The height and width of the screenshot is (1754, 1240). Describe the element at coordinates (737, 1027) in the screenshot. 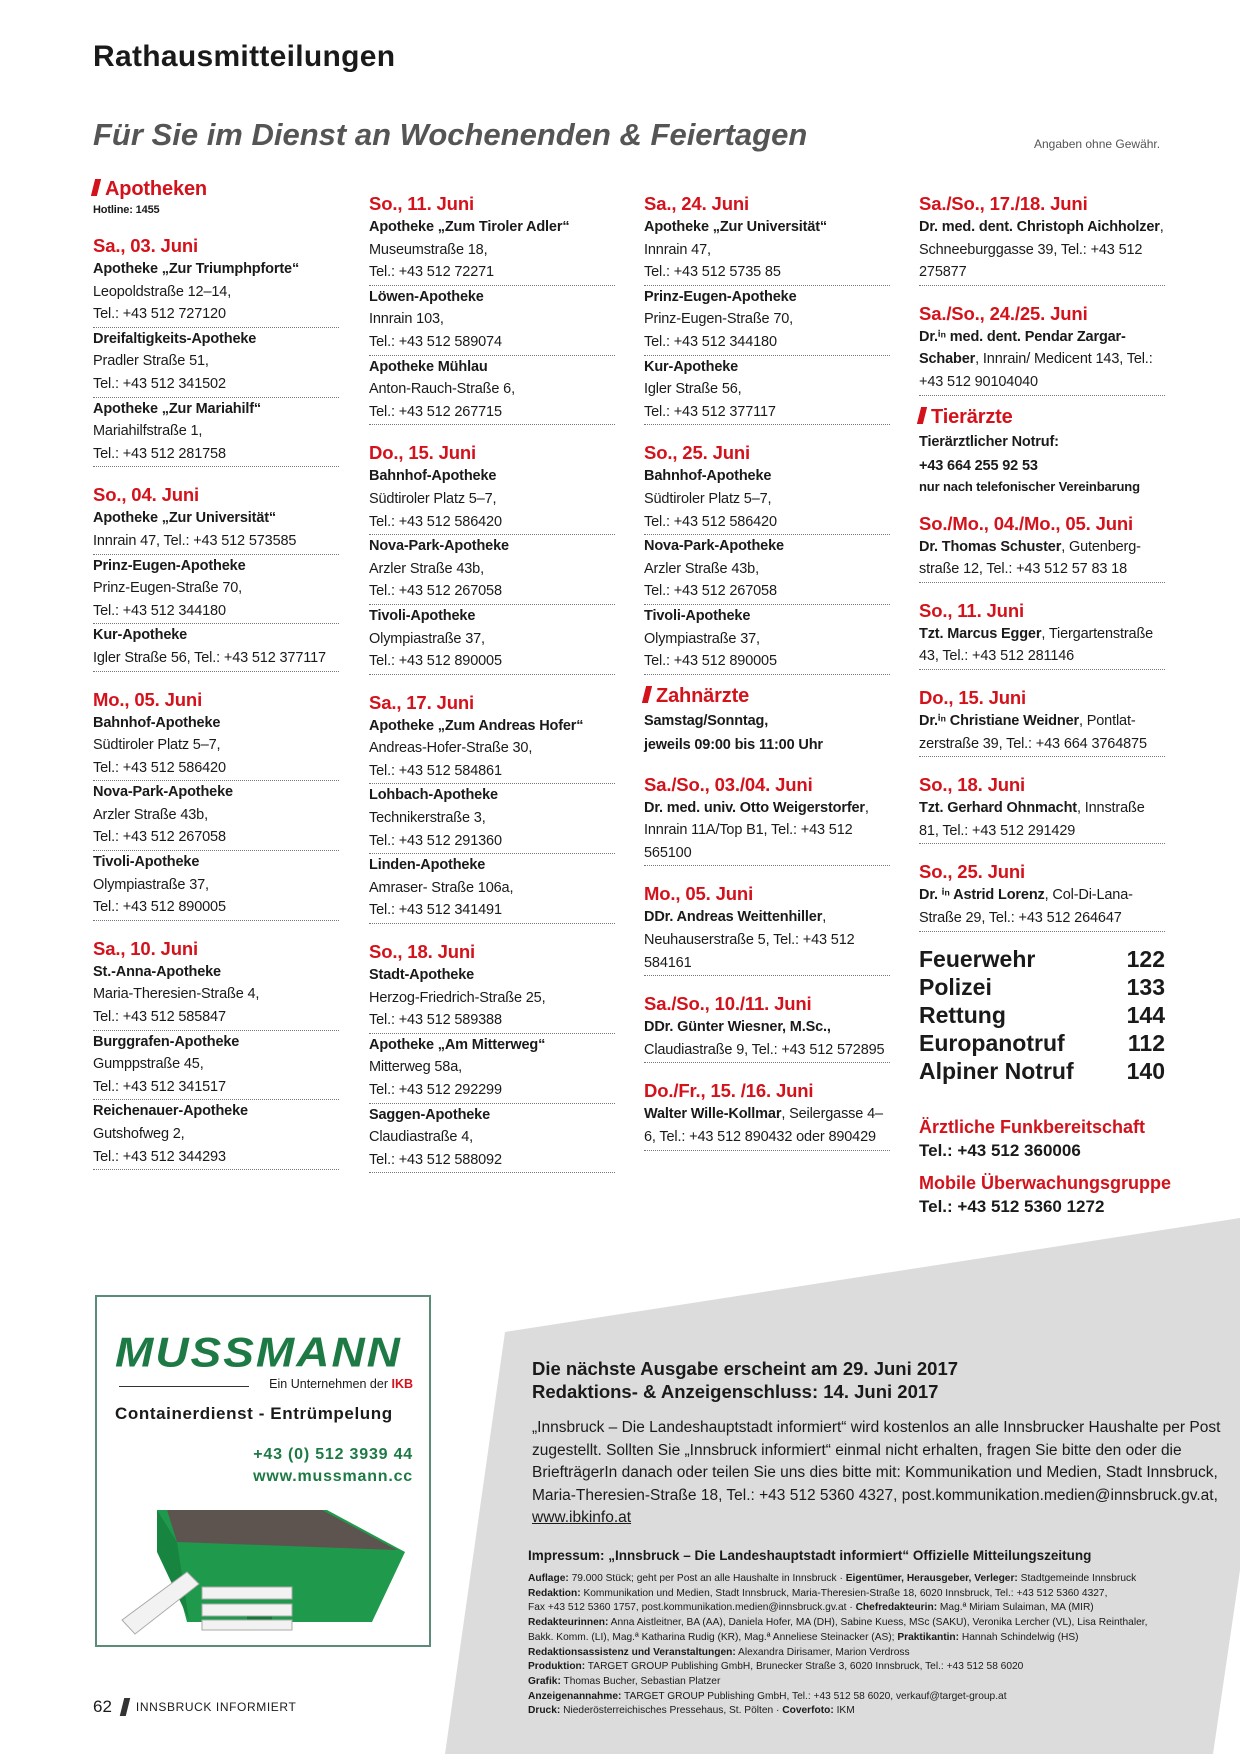

I see `entry-name: DDr. Günter Wiesner, M.Sc.,` at that location.